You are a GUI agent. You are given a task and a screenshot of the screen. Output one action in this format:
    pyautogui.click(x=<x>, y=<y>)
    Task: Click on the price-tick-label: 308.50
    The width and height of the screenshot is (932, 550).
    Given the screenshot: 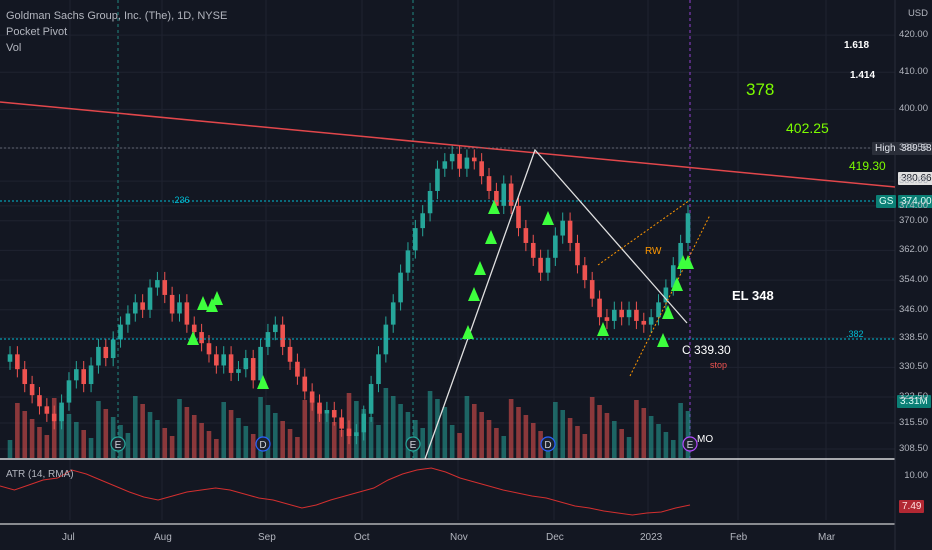 What is the action you would take?
    pyautogui.click(x=913, y=448)
    